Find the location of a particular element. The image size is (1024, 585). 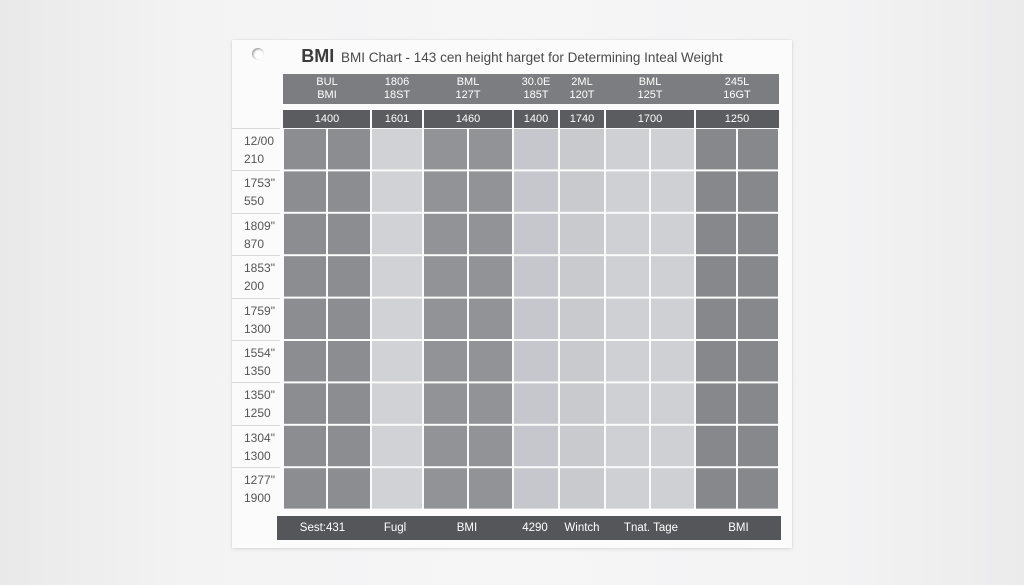

row-label-height: 1304" is located at coordinates (259, 437).